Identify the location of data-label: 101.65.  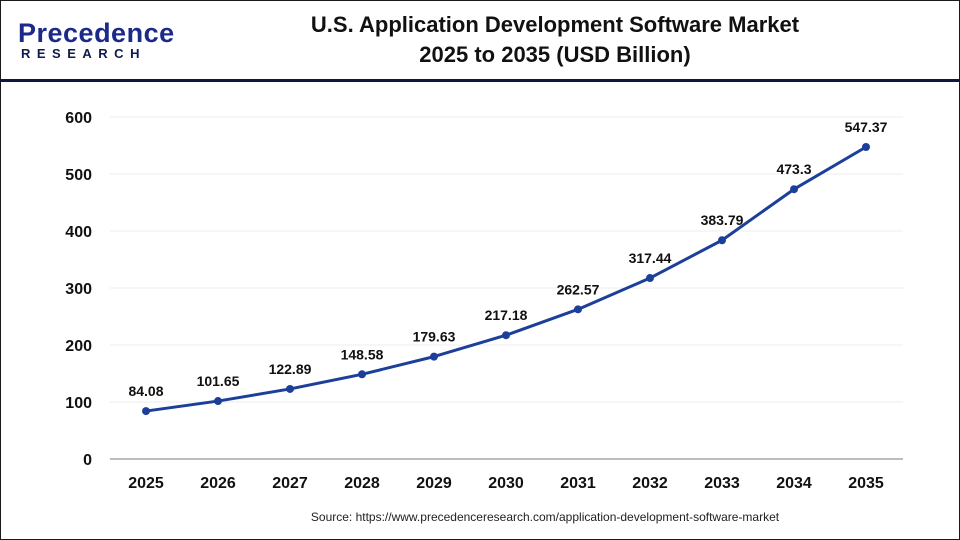
(218, 381).